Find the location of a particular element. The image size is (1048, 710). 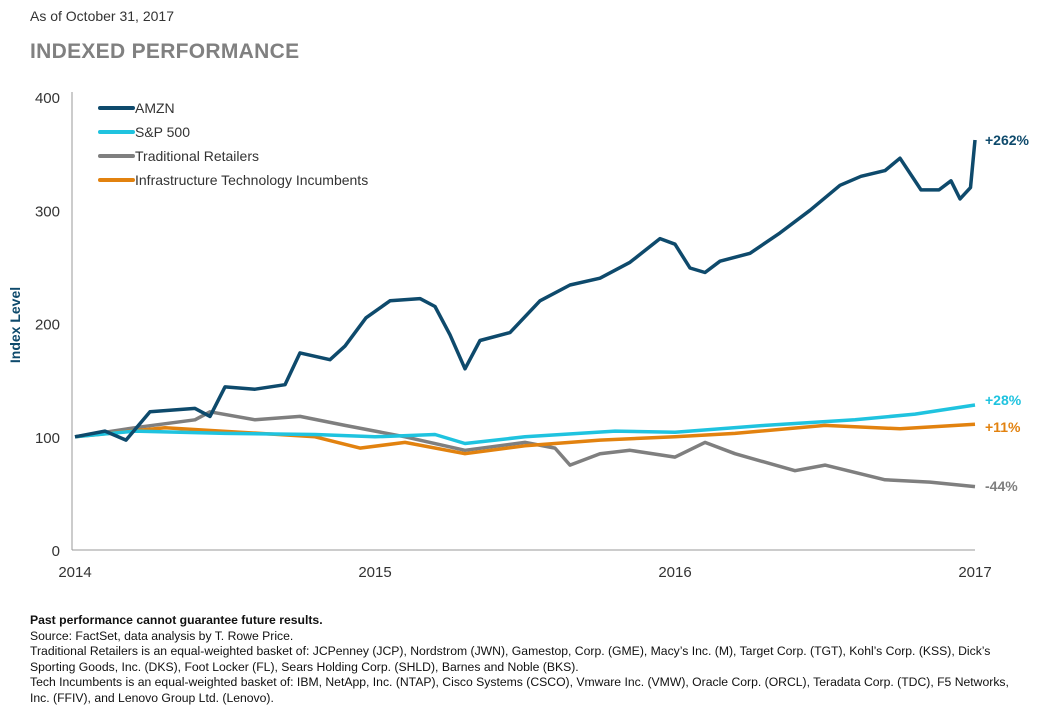

end-label: +262% is located at coordinates (1007, 140).